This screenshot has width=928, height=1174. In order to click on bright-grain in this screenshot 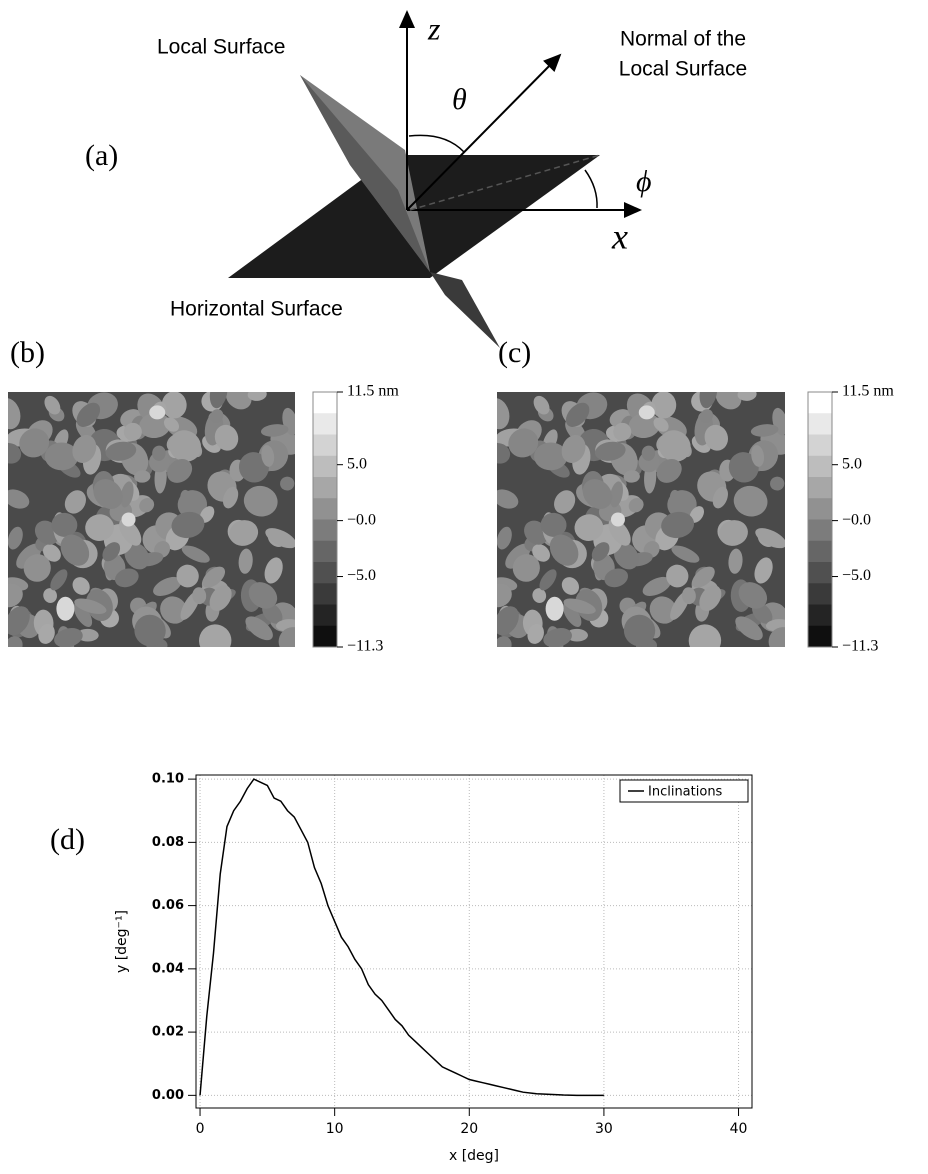, I will do `click(157, 412)`.